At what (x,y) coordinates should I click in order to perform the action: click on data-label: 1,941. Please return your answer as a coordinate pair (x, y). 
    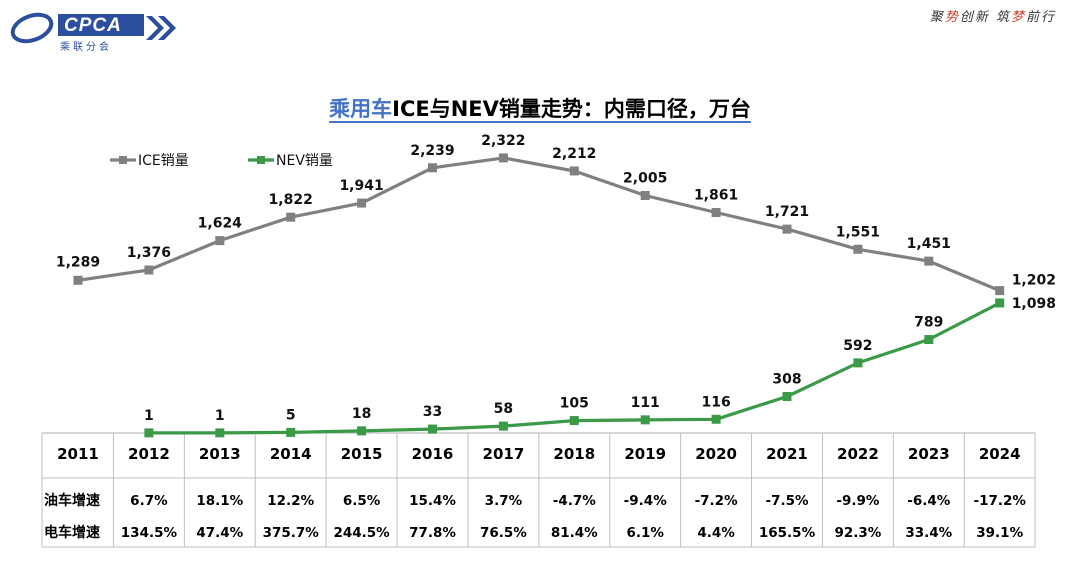
    Looking at the image, I should click on (361, 186).